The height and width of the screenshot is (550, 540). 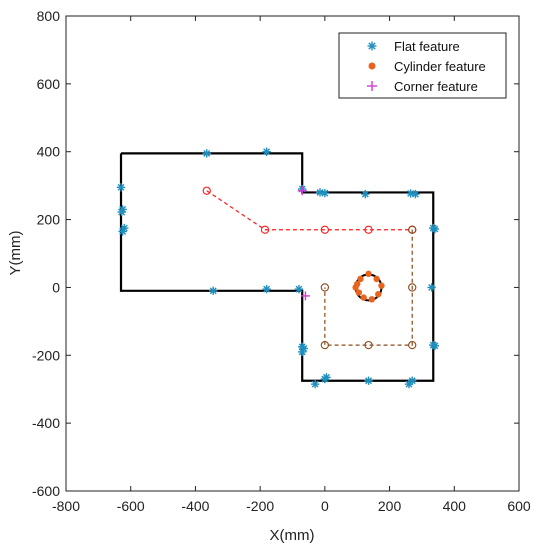 What do you see at coordinates (195, 506) in the screenshot?
I see `x-tick-label-2: -400` at bounding box center [195, 506].